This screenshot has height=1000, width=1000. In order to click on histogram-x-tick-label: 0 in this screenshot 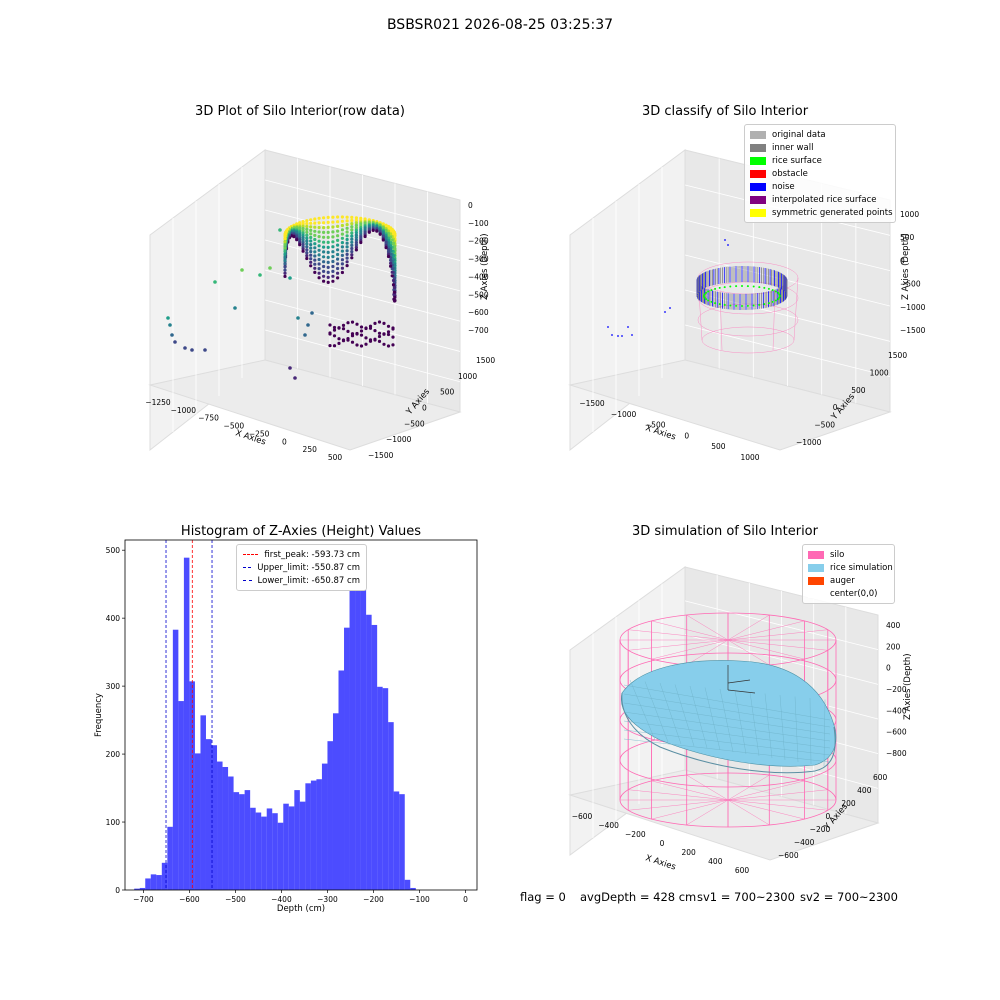, I will do `click(465, 899)`.